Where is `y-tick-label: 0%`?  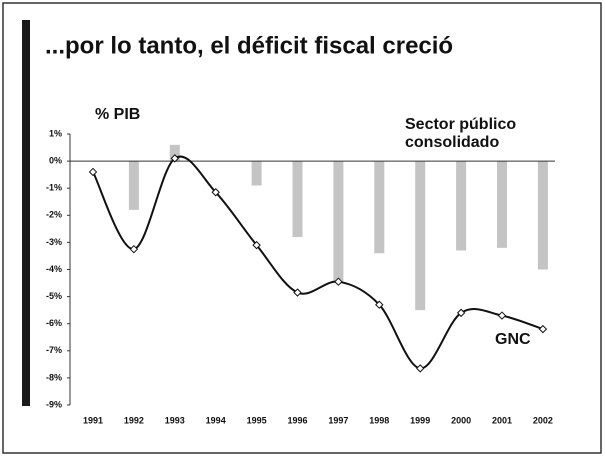 y-tick-label: 0% is located at coordinates (55, 160).